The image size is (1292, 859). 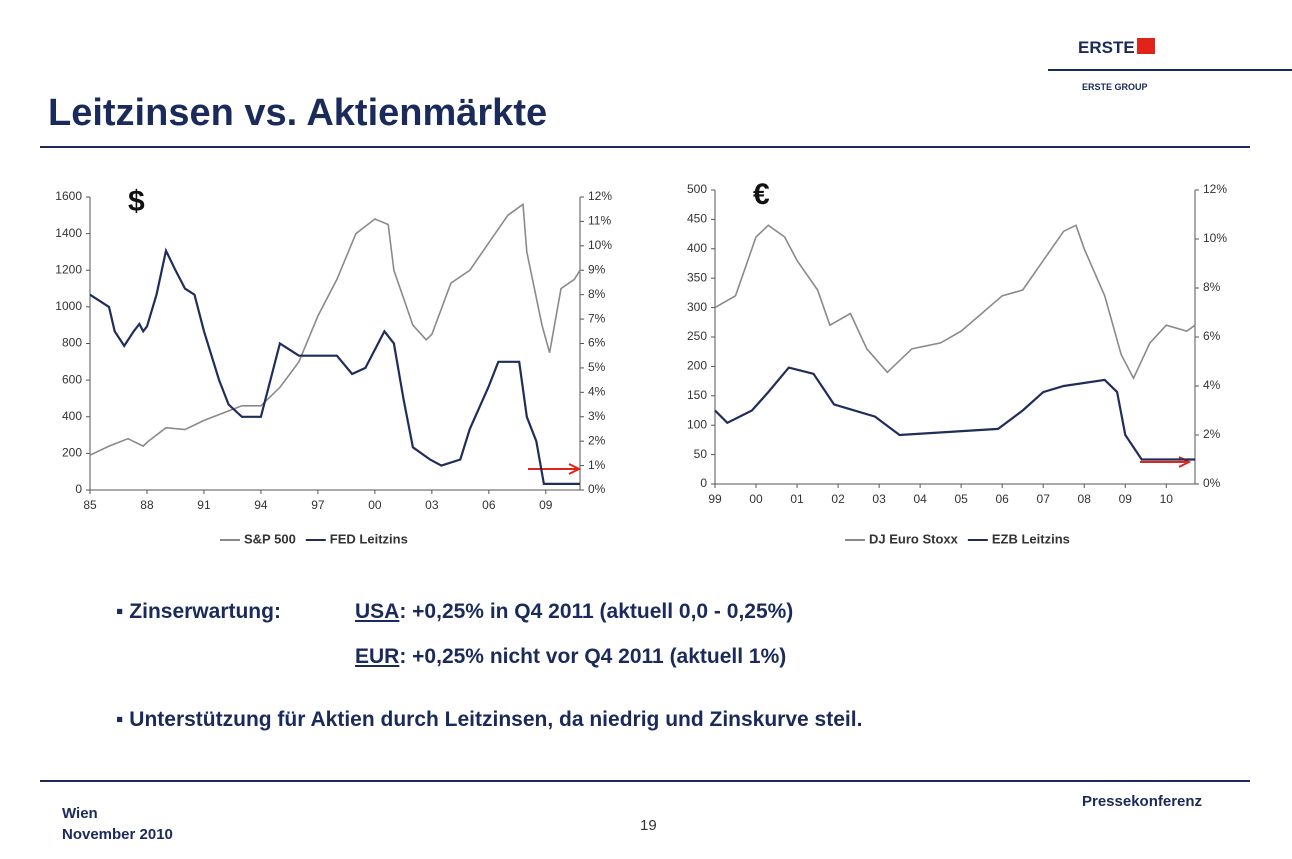 What do you see at coordinates (648, 825) in the screenshot?
I see `page-number: 19` at bounding box center [648, 825].